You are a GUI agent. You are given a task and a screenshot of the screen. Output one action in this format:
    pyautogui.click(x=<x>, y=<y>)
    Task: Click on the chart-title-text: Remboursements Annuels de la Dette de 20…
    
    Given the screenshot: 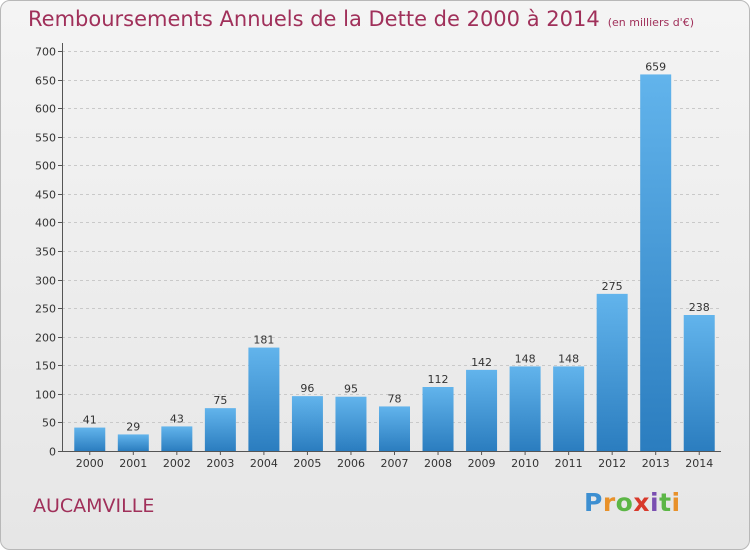 What is the action you would take?
    pyautogui.click(x=314, y=19)
    